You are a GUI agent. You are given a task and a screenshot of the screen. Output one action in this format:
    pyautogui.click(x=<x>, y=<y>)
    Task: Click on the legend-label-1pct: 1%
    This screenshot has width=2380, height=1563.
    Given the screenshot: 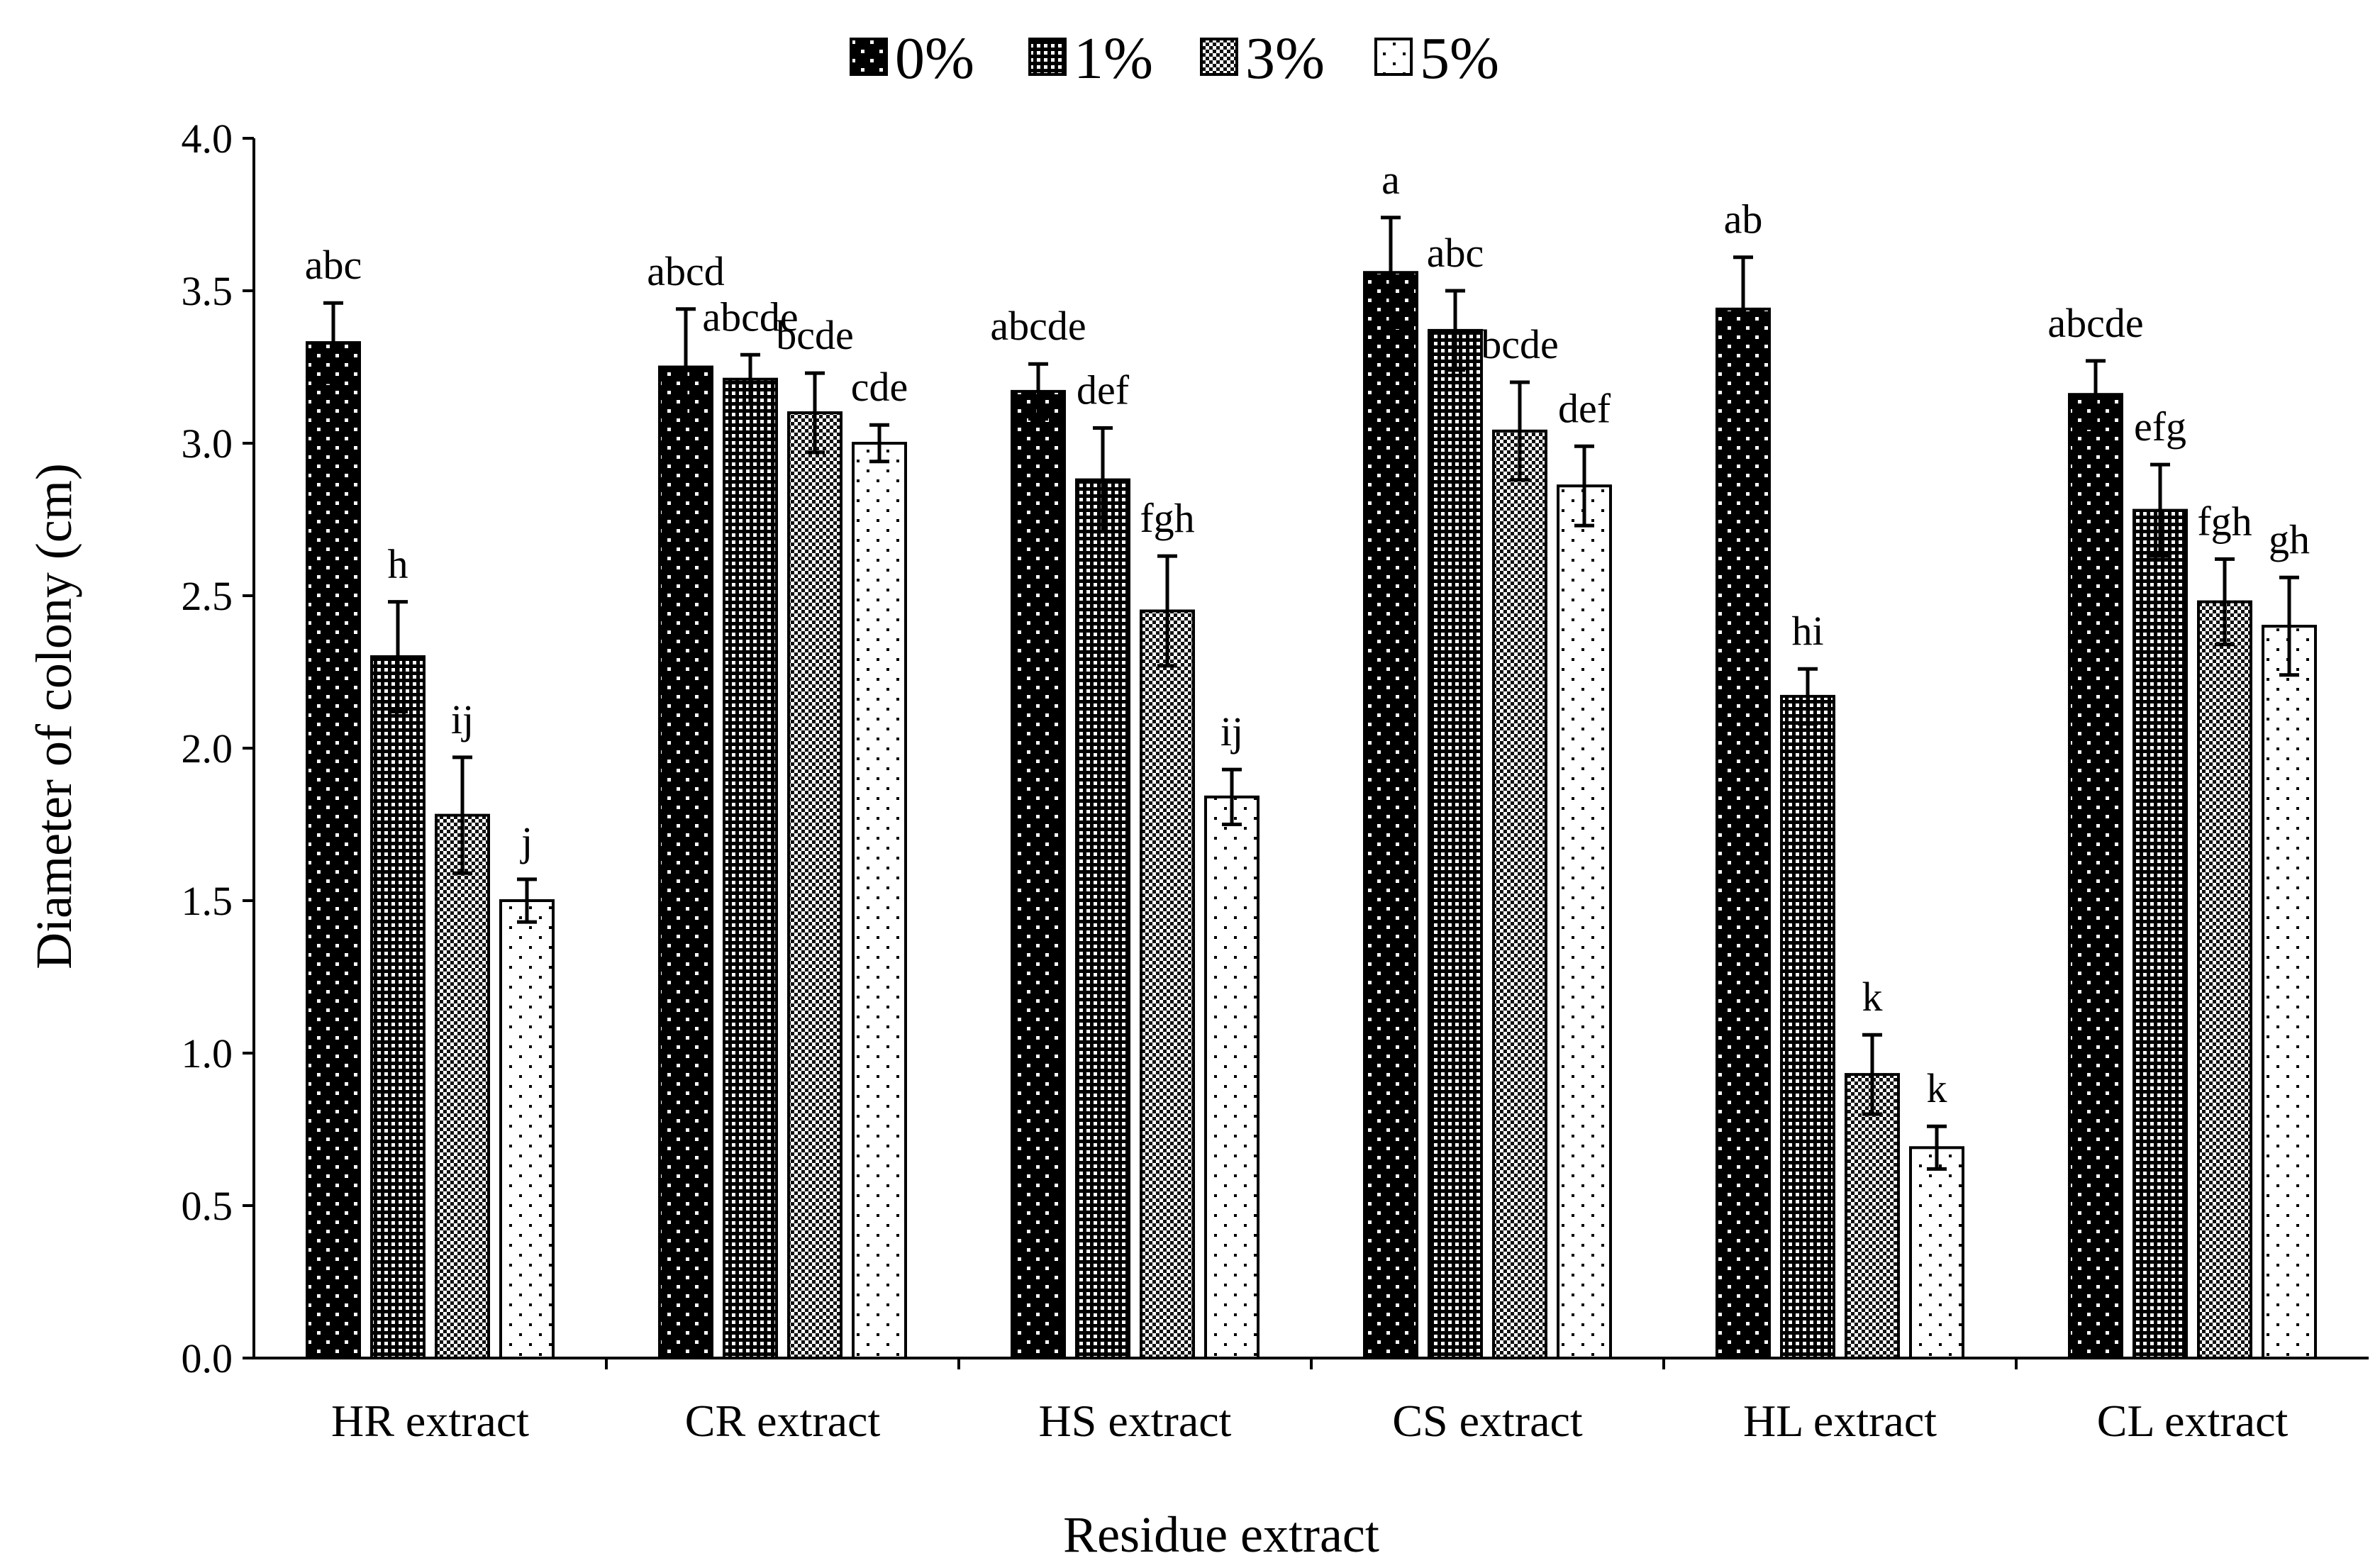 What is the action you would take?
    pyautogui.click(x=1114, y=58)
    